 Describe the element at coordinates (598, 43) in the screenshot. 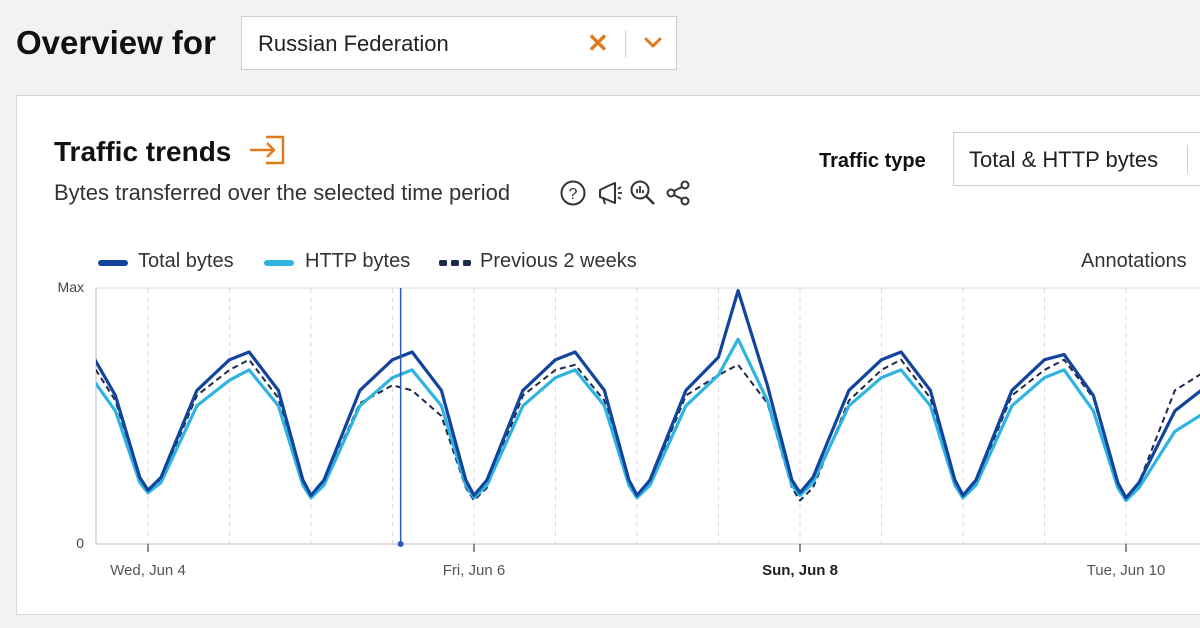

I see `x-icon: ✕` at that location.